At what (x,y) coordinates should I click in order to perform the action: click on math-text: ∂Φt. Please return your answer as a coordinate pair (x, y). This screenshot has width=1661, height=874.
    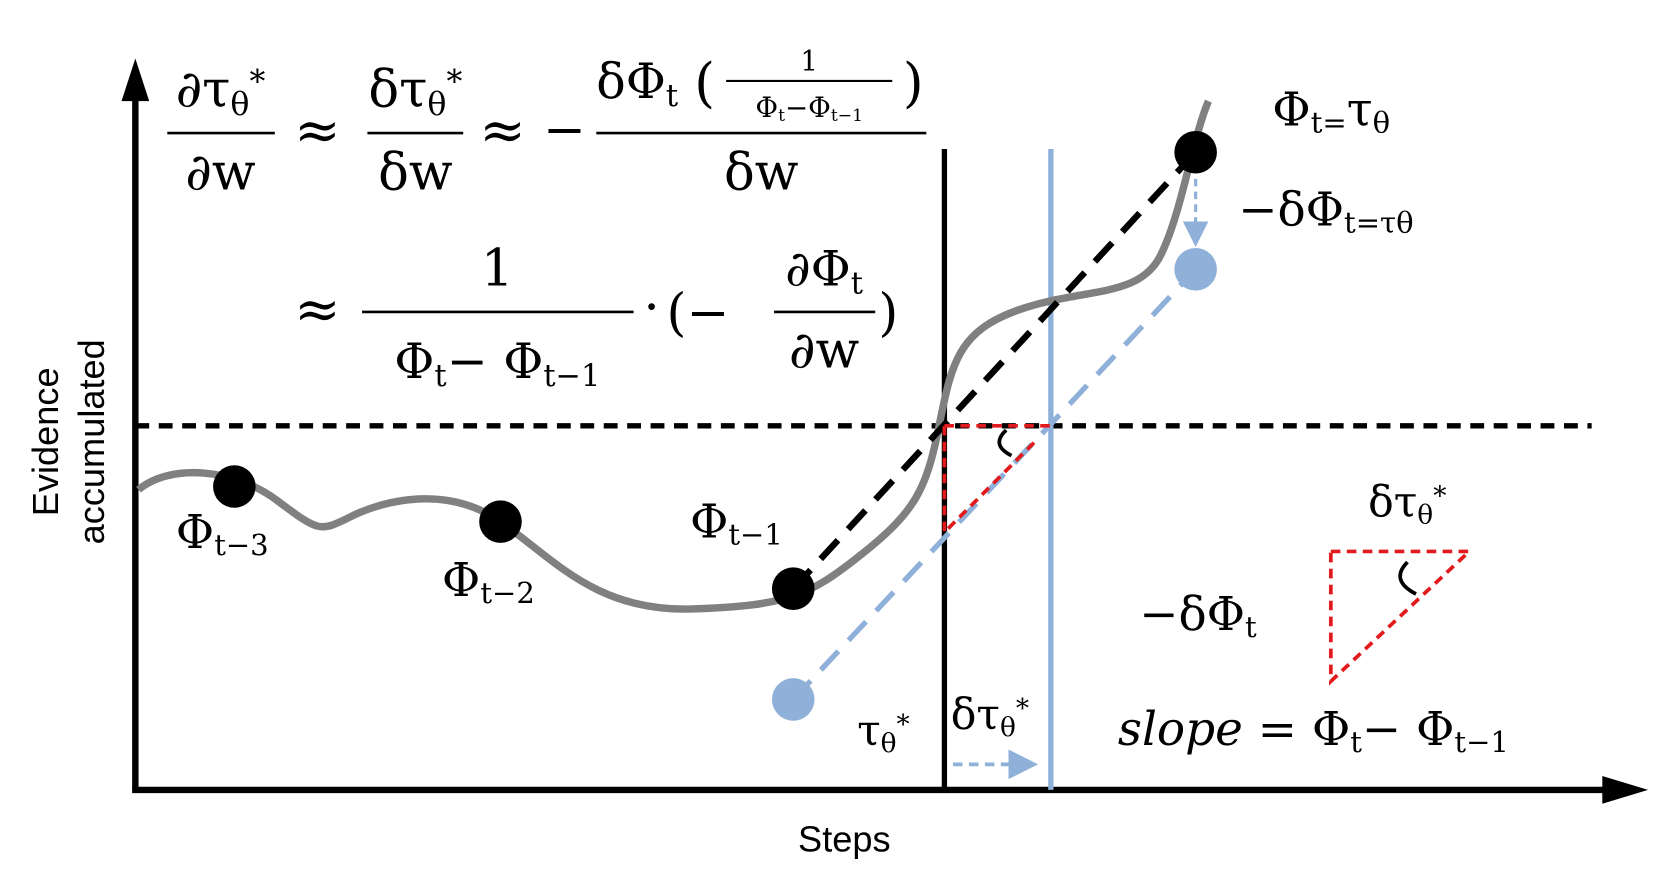
    Looking at the image, I should click on (824, 270).